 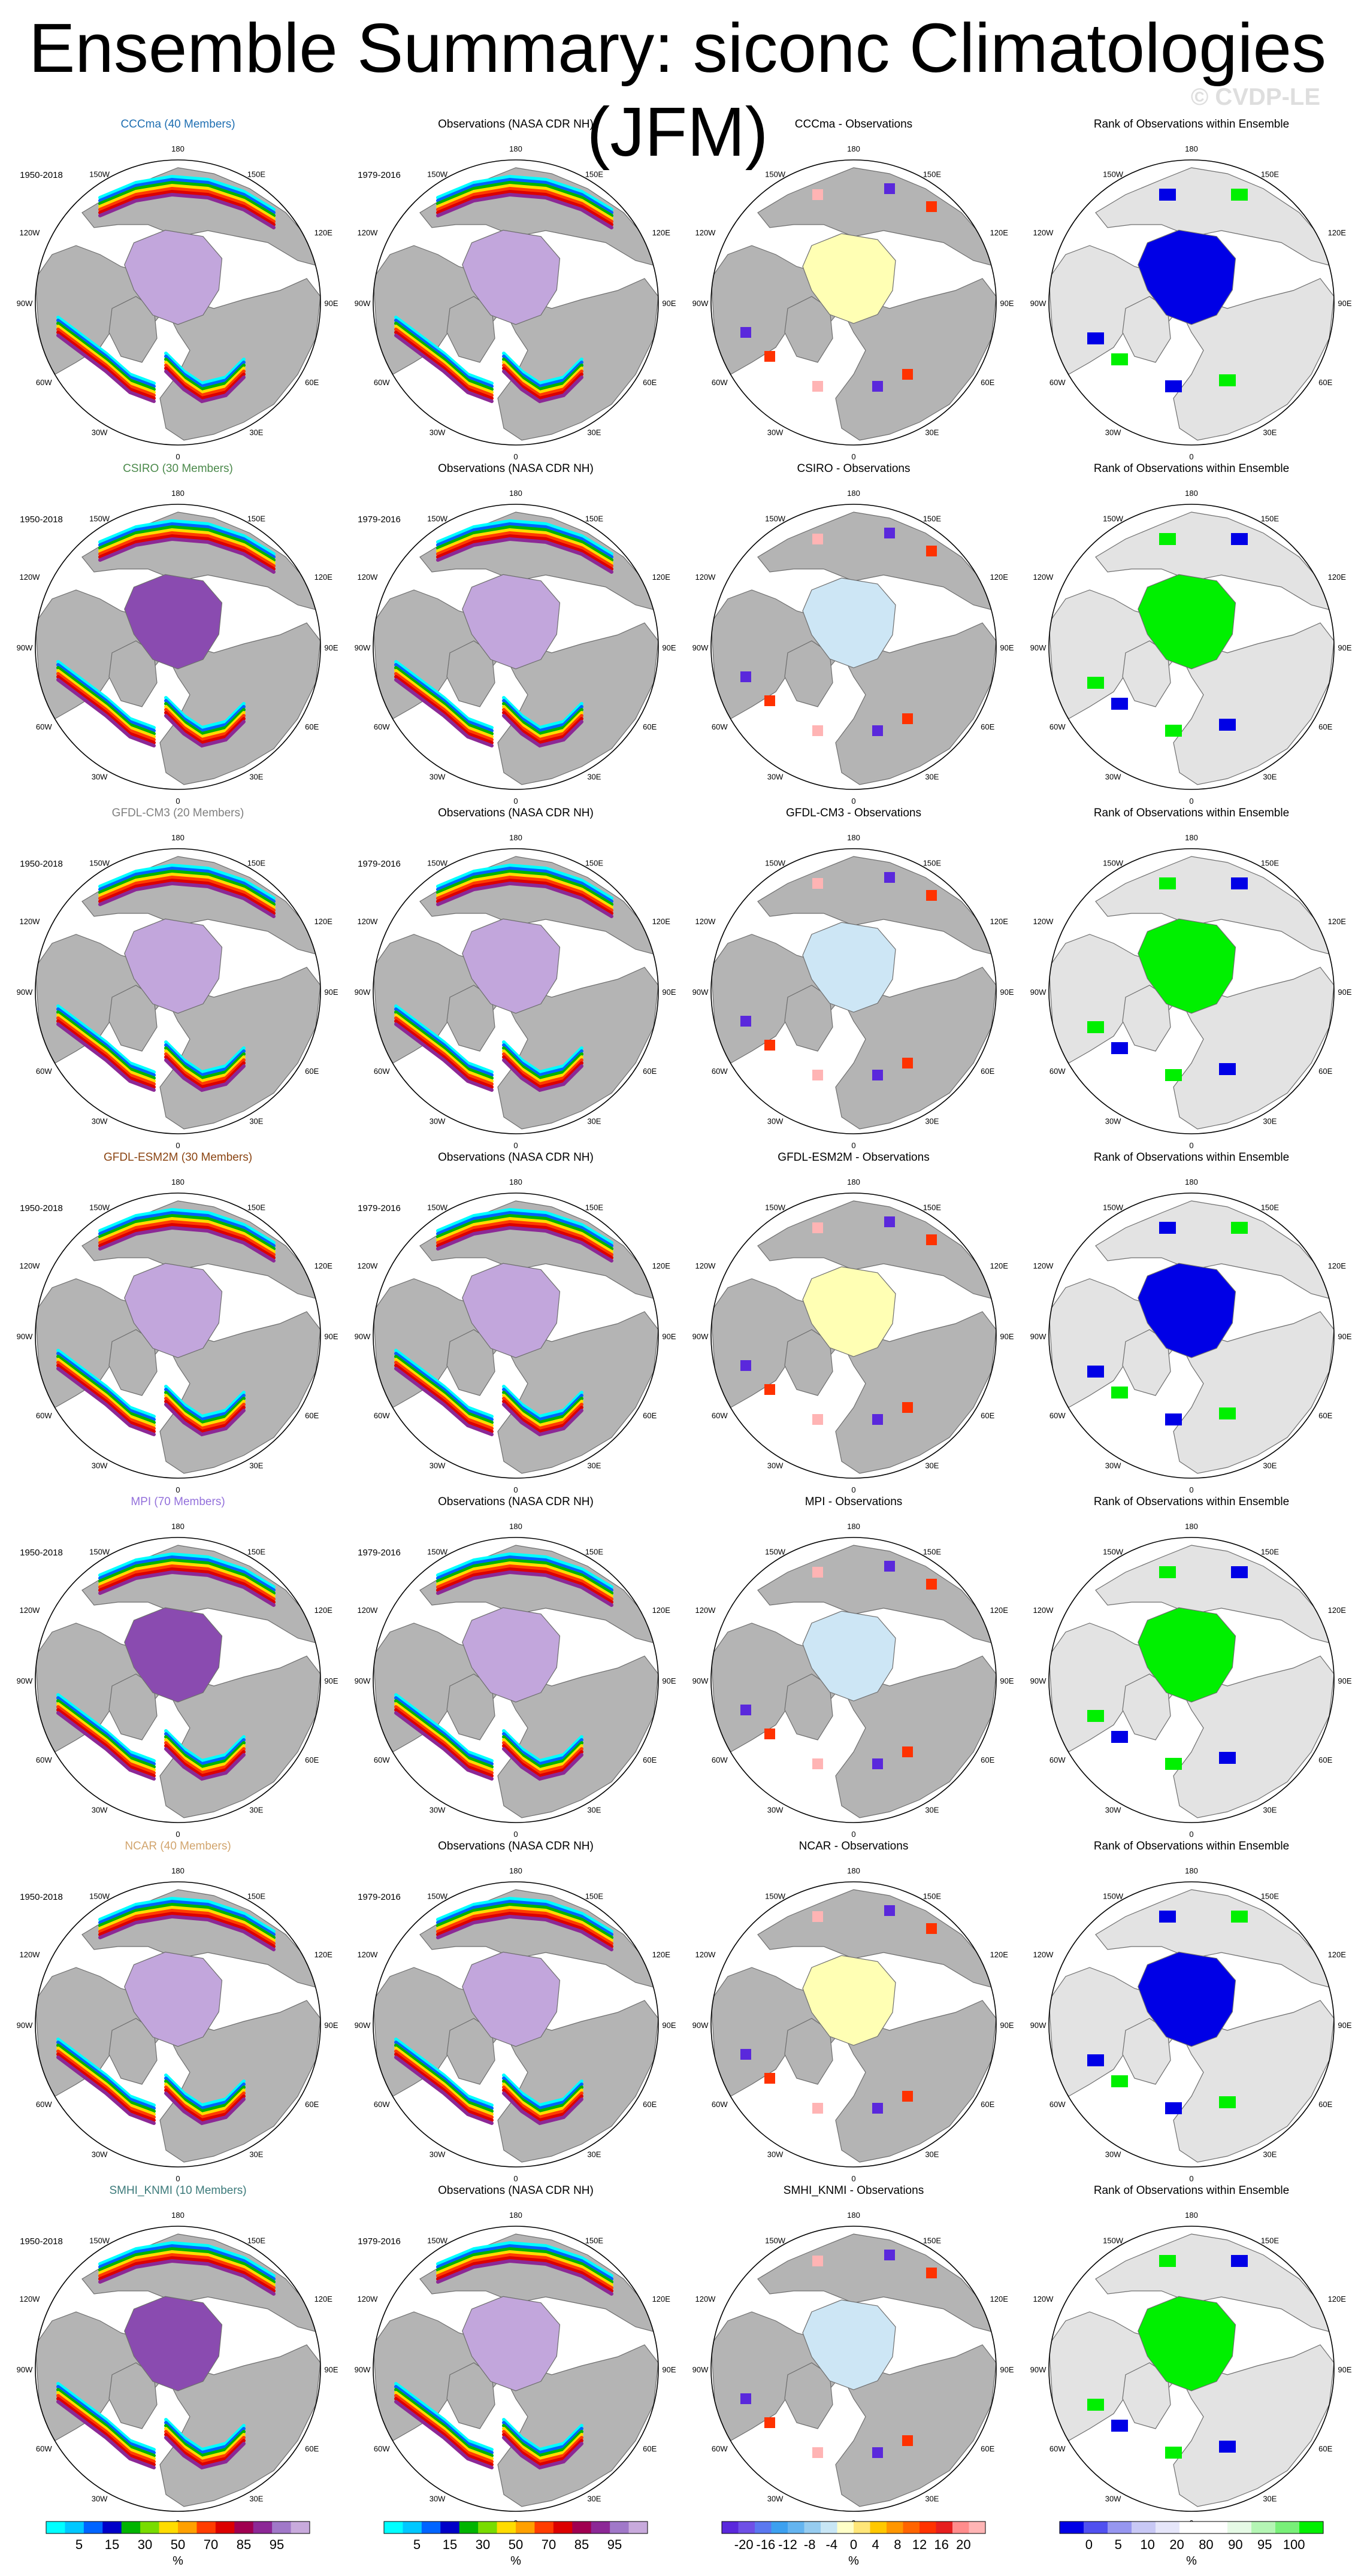 I want to click on colorbar-tick-label: 10, so click(x=1147, y=2544).